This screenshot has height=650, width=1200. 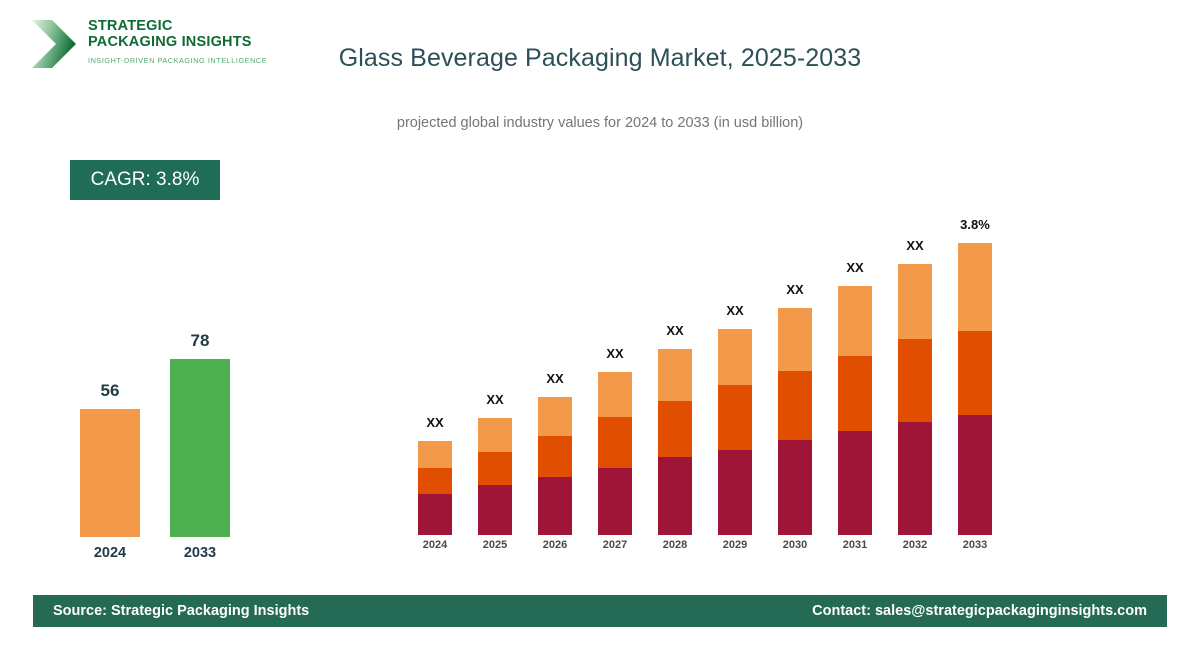 What do you see at coordinates (200, 340) in the screenshot?
I see `comparison-bar-value: 78` at bounding box center [200, 340].